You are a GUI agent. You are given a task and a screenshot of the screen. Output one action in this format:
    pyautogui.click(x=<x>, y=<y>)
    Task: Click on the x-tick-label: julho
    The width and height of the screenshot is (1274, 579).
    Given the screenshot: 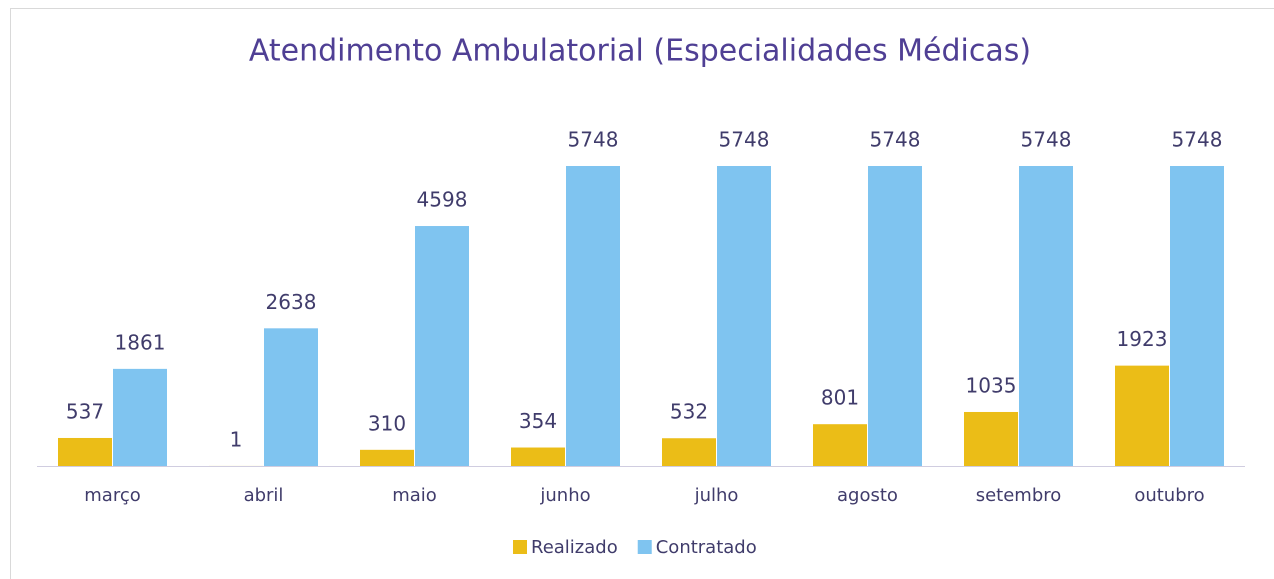 What is the action you would take?
    pyautogui.click(x=716, y=495)
    